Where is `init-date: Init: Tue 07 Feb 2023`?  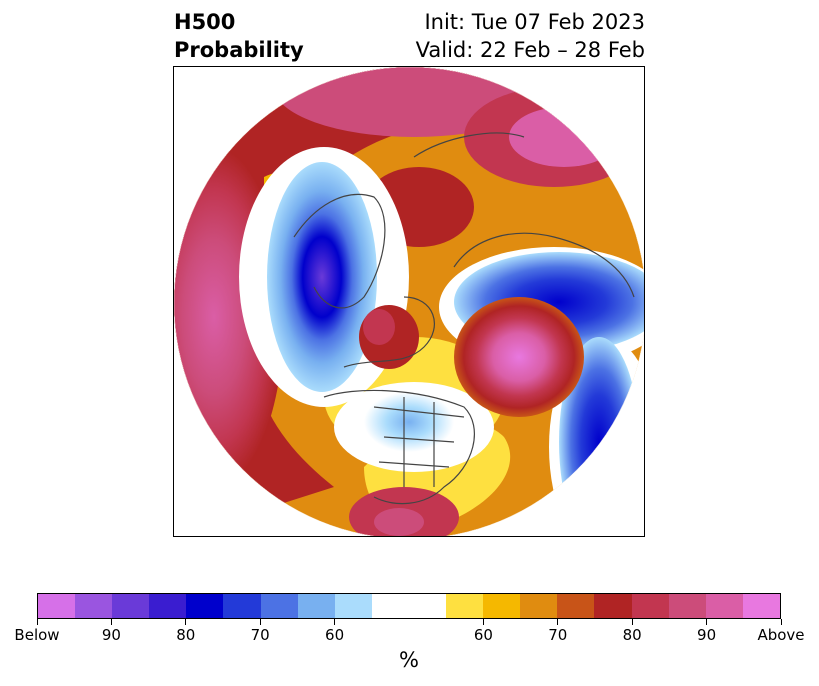
init-date: Init: Tue 07 Feb 2023 is located at coordinates (534, 22).